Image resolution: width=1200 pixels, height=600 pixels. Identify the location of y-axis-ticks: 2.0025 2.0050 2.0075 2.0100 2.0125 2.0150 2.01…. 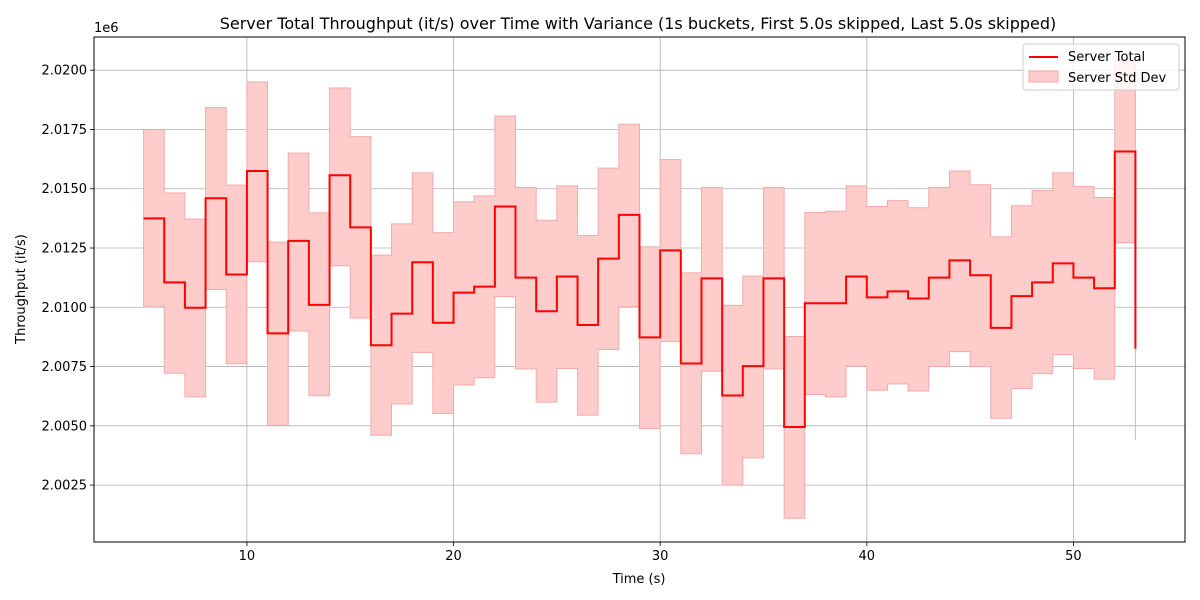
(68, 279).